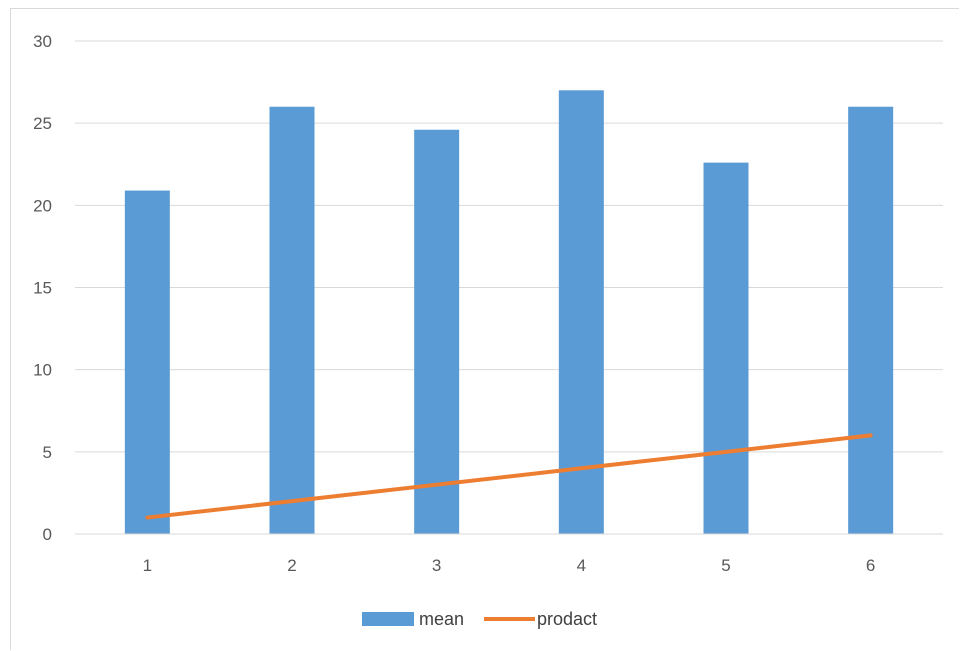  Describe the element at coordinates (47, 534) in the screenshot. I see `y-tick-label: 0` at that location.